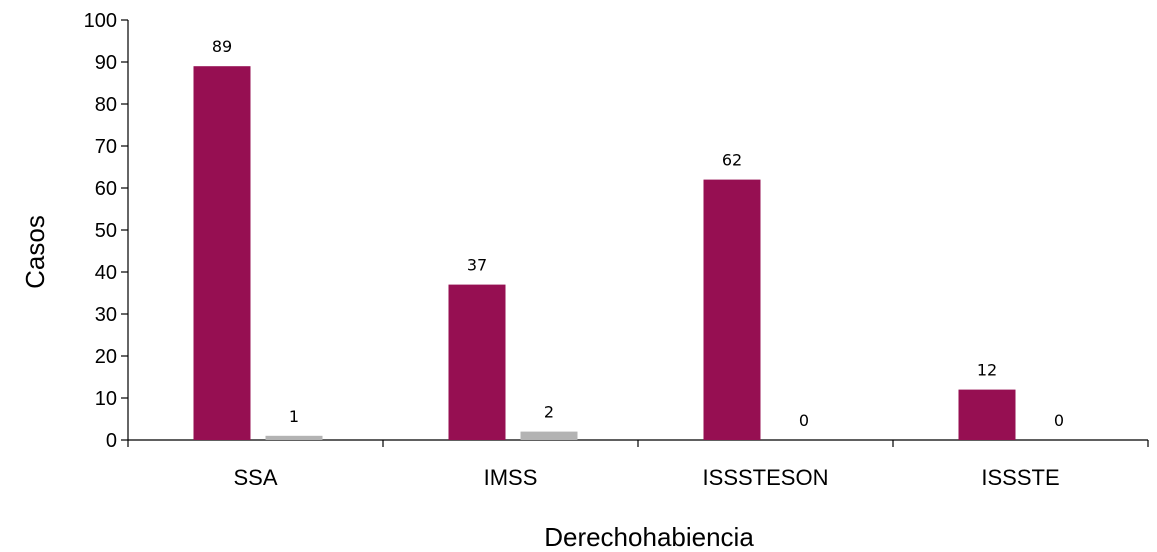  Describe the element at coordinates (987, 370) in the screenshot. I see `data-label: 12` at that location.